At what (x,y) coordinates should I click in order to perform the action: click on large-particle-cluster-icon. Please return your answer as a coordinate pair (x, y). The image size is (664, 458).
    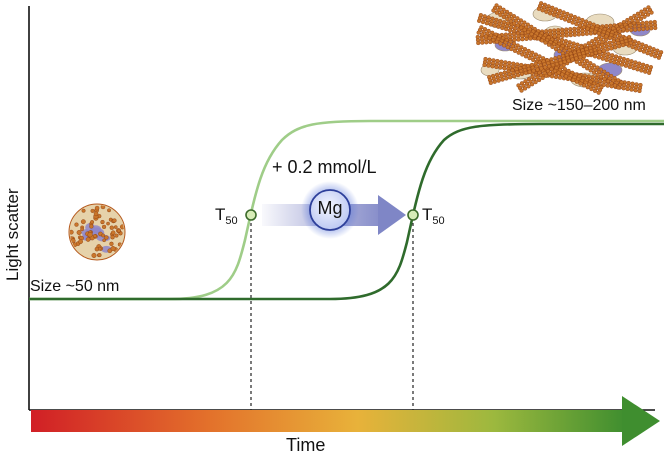
    Looking at the image, I should click on (569, 48).